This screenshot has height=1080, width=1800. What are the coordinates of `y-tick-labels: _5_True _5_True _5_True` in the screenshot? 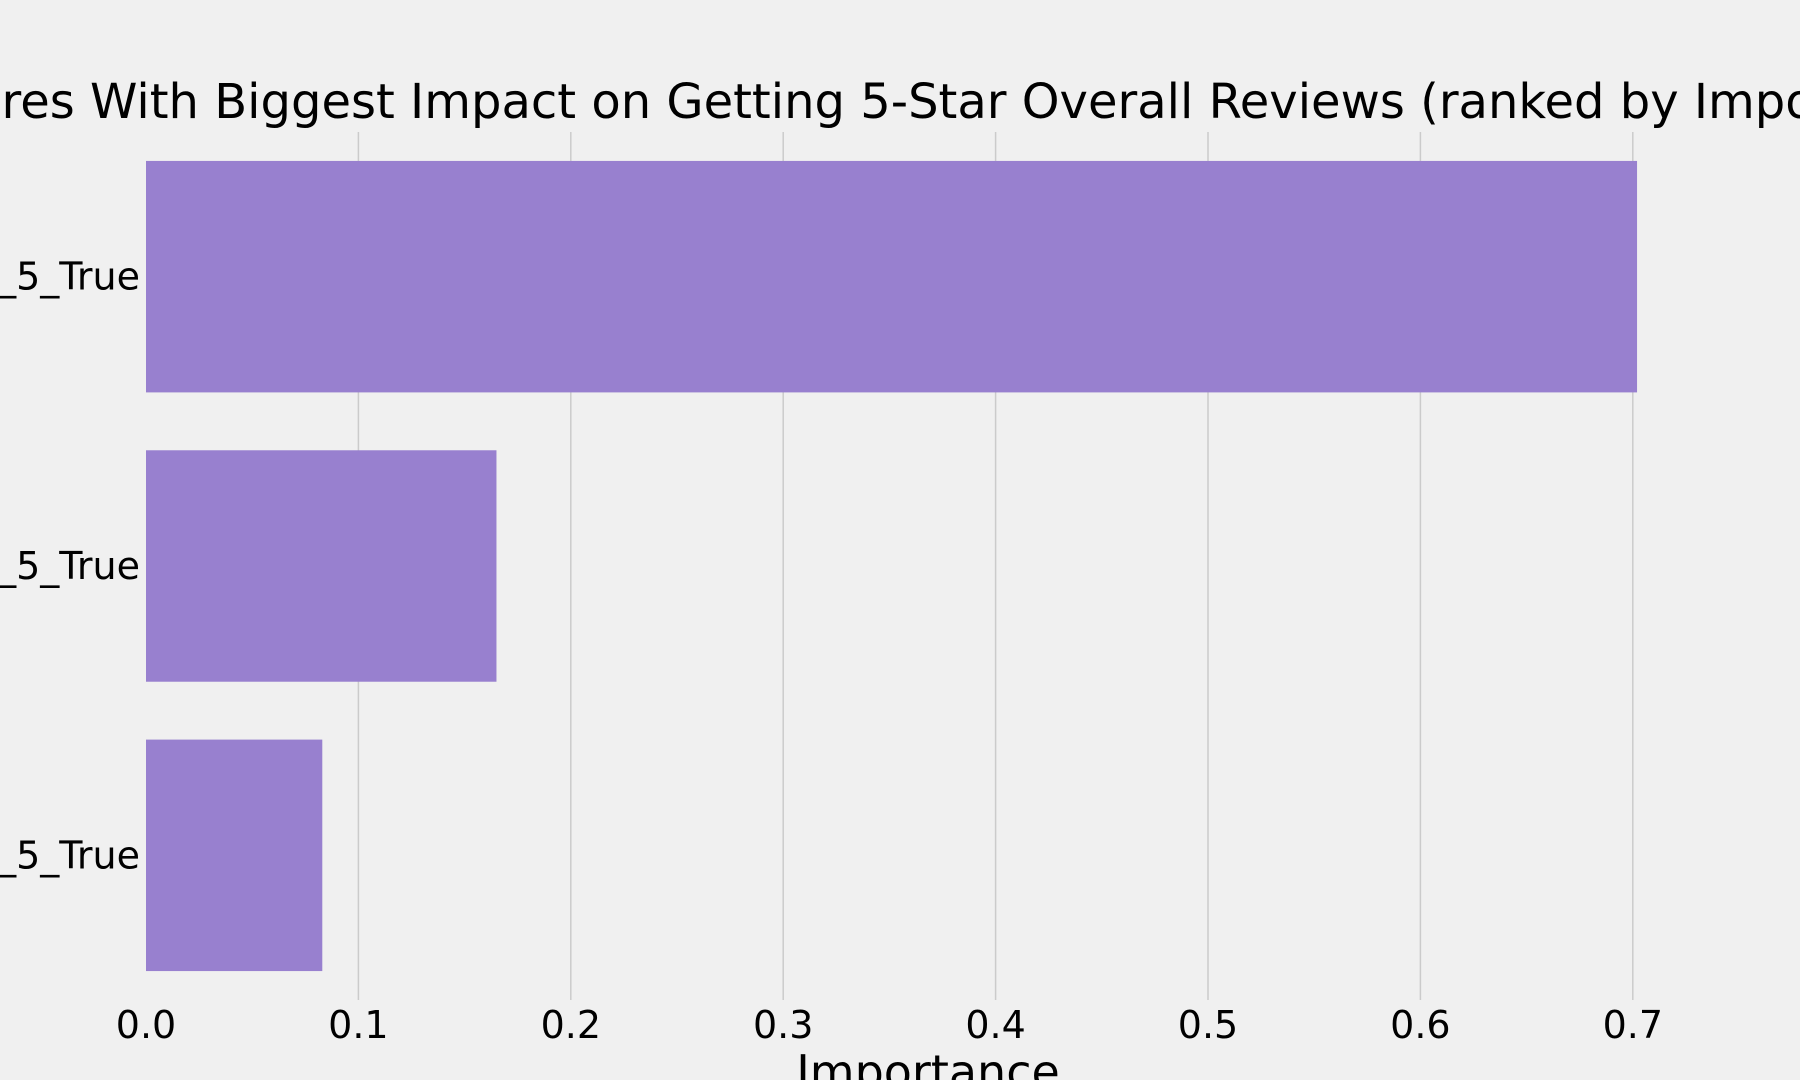 It's located at (70, 566).